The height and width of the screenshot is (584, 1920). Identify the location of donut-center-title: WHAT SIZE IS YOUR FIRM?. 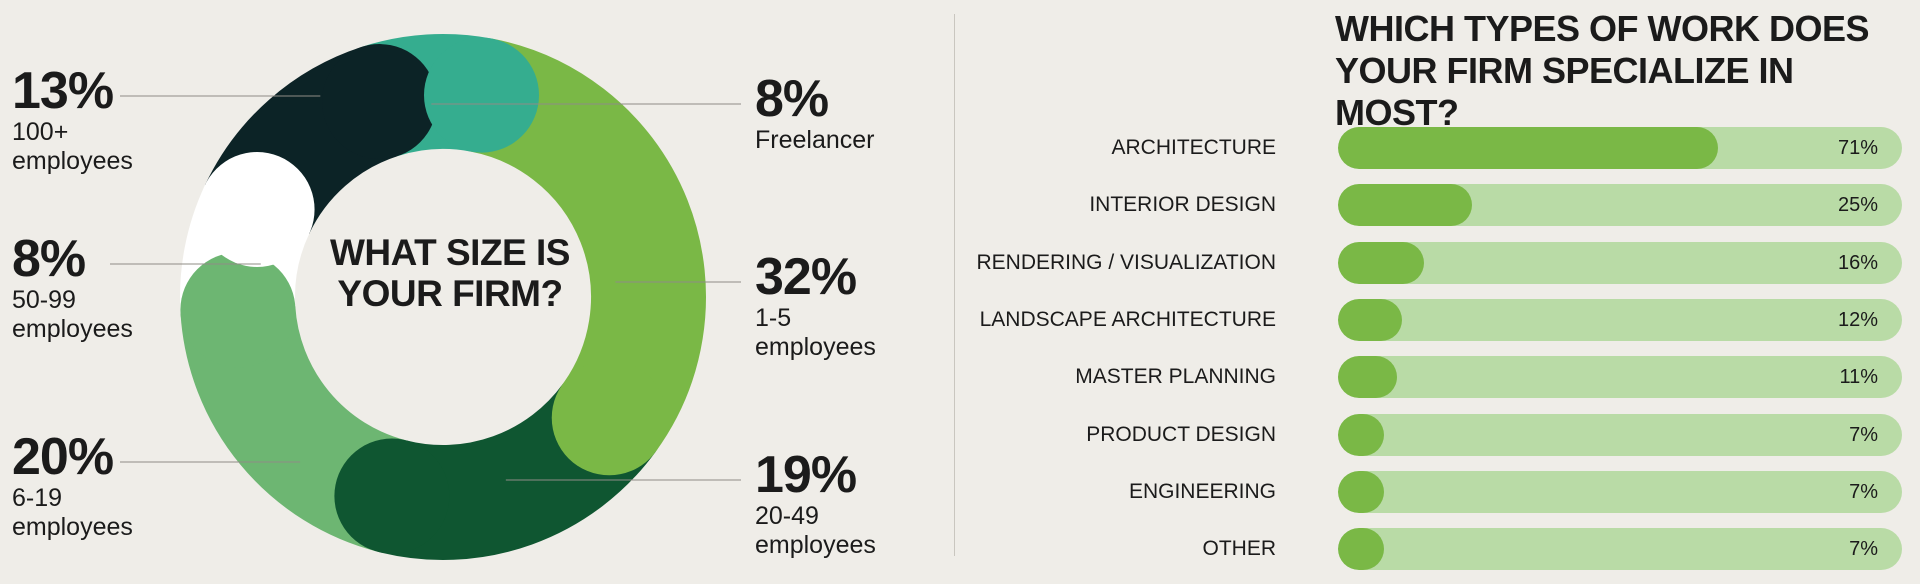
(450, 273).